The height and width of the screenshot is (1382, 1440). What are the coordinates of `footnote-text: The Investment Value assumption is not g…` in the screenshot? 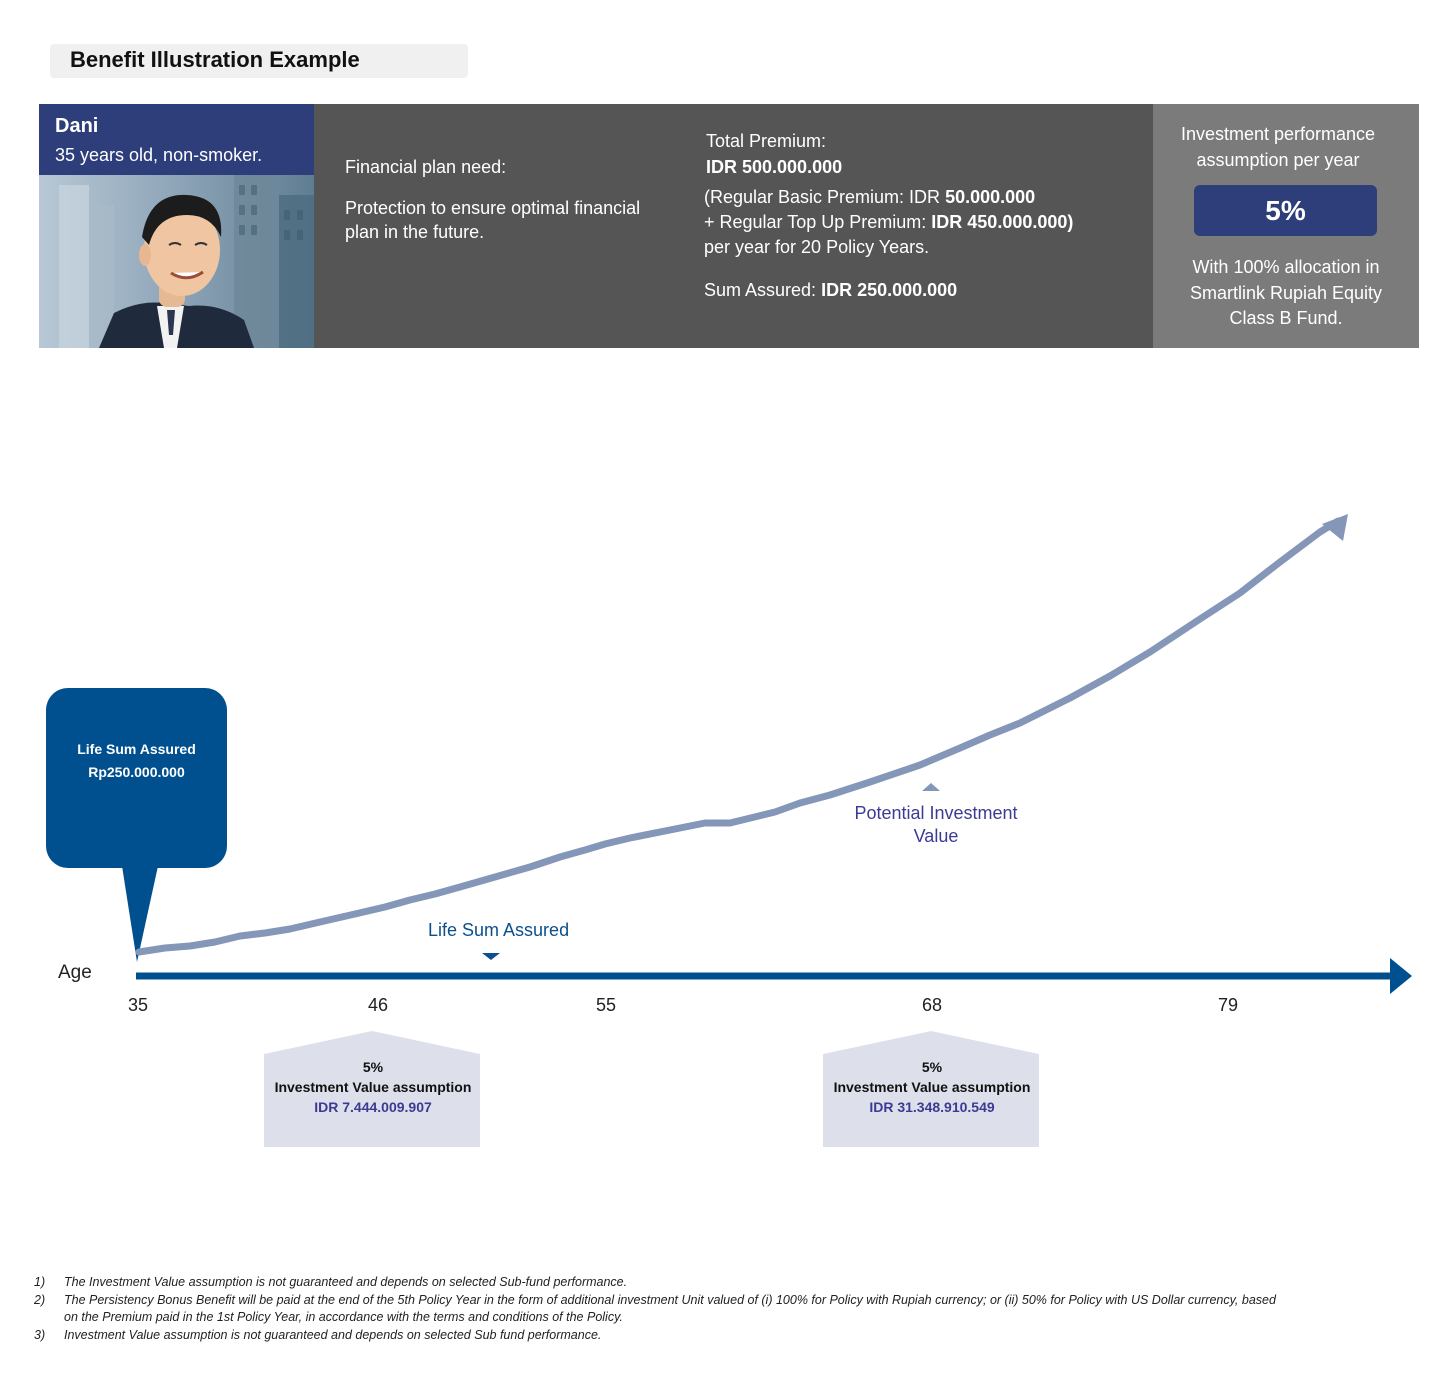 It's located at (346, 1282).